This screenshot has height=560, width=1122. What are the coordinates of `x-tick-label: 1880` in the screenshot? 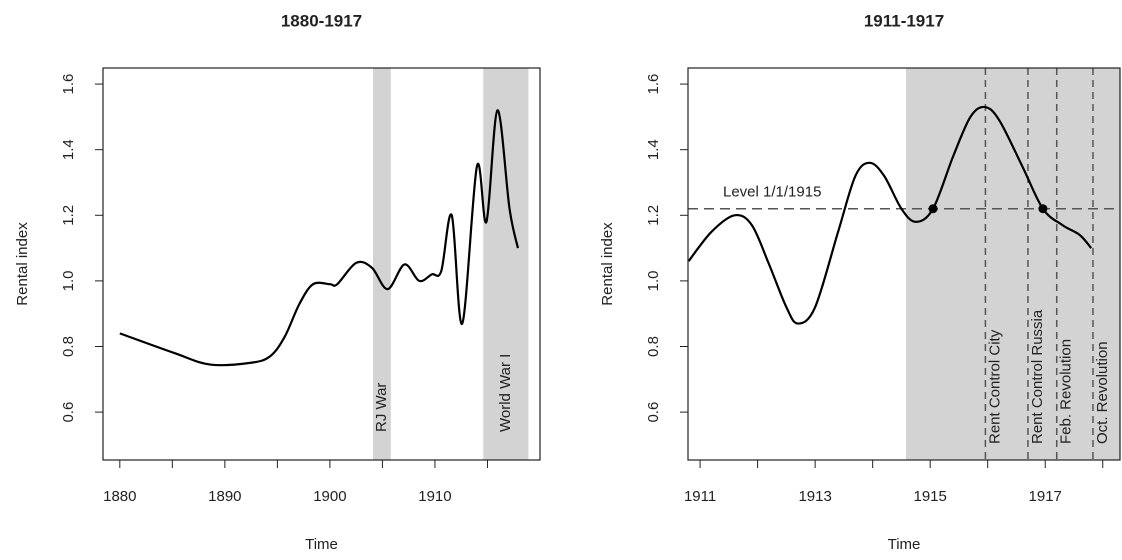 It's located at (119, 496).